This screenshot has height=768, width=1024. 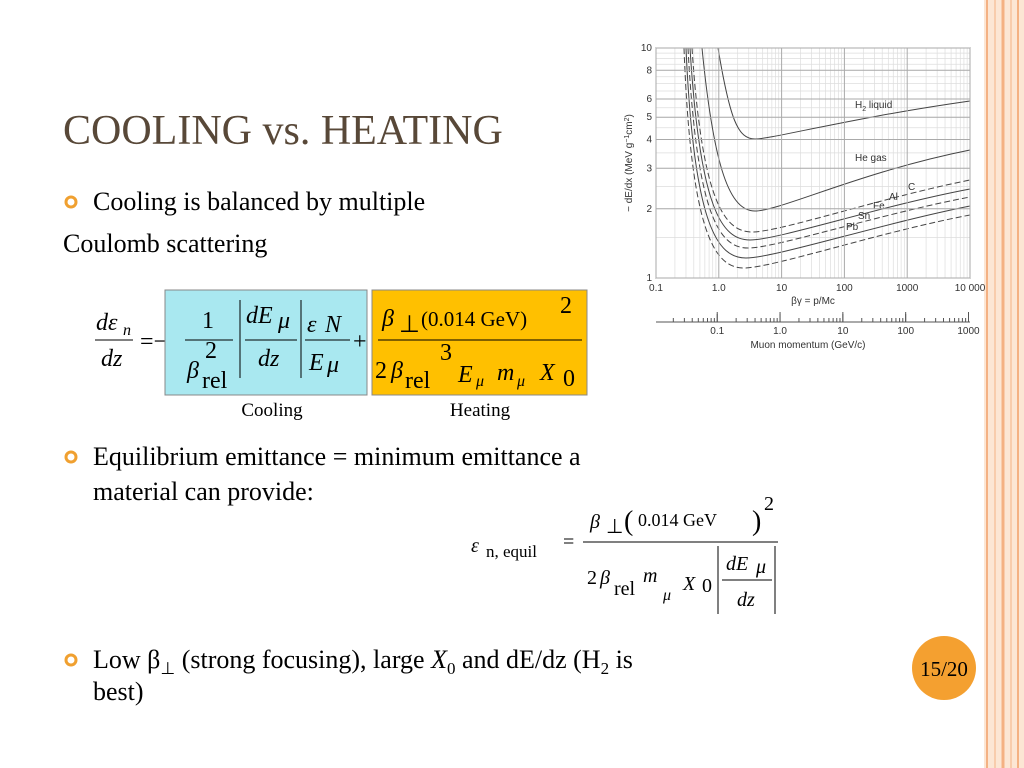 What do you see at coordinates (272, 410) in the screenshot?
I see `box-label: Cooling` at bounding box center [272, 410].